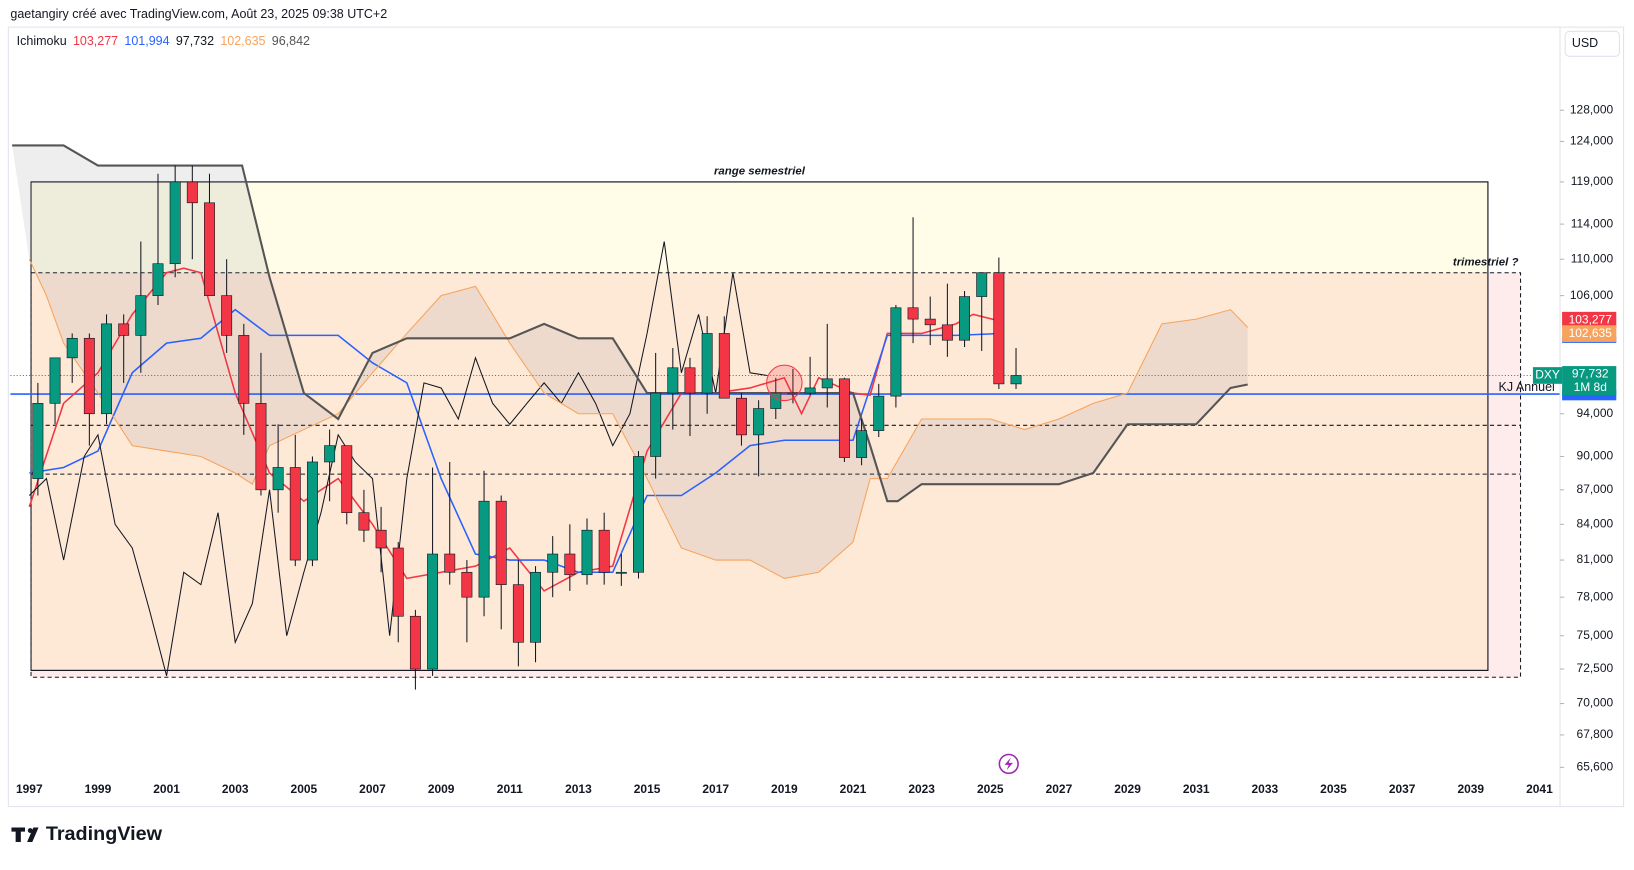 The image size is (1634, 870). I want to click on price-badge-value: 97,732, so click(1590, 374).